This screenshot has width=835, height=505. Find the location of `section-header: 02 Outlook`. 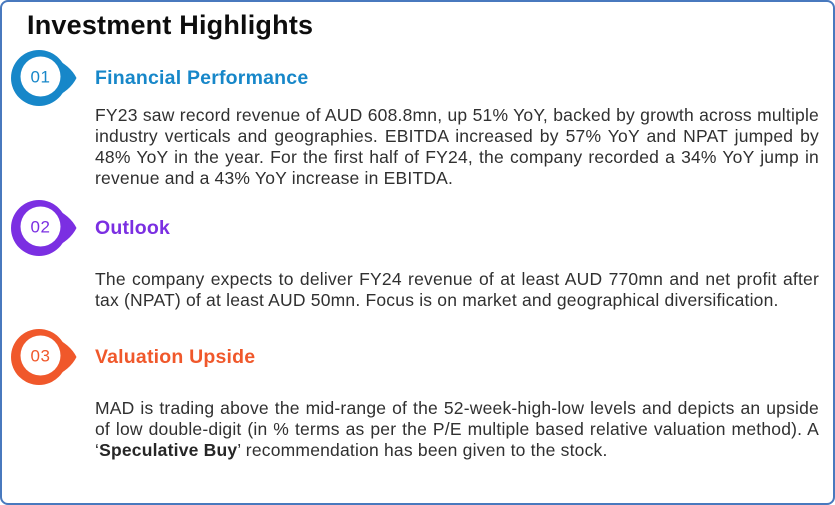

section-header: 02 Outlook is located at coordinates (415, 228).